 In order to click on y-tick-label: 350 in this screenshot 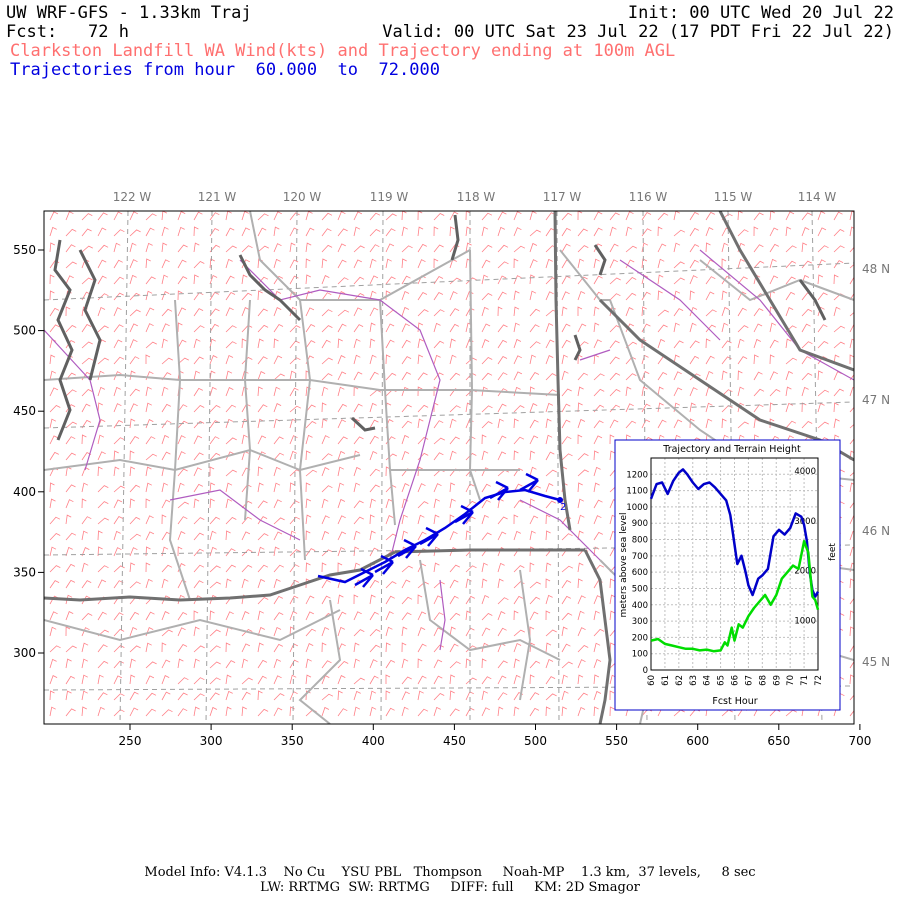, I will do `click(24, 572)`.